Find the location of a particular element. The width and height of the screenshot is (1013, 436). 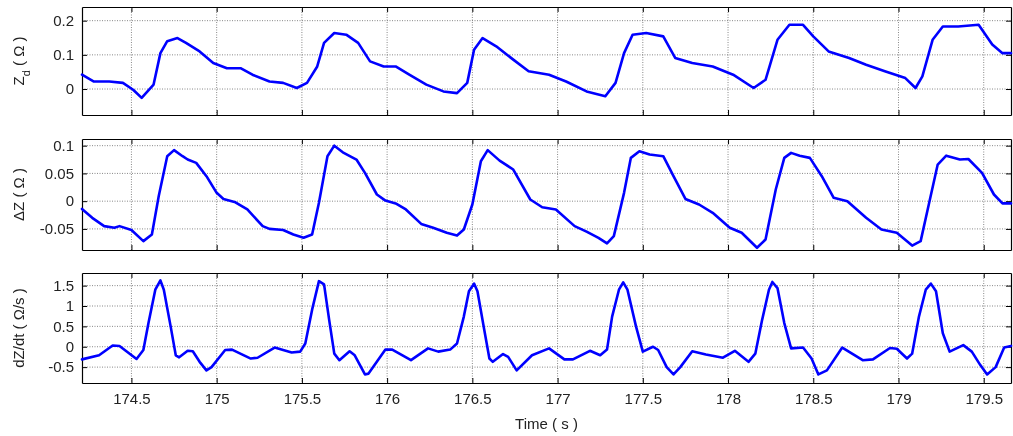

x-axis-title: Time ( s ) is located at coordinates (546, 423).